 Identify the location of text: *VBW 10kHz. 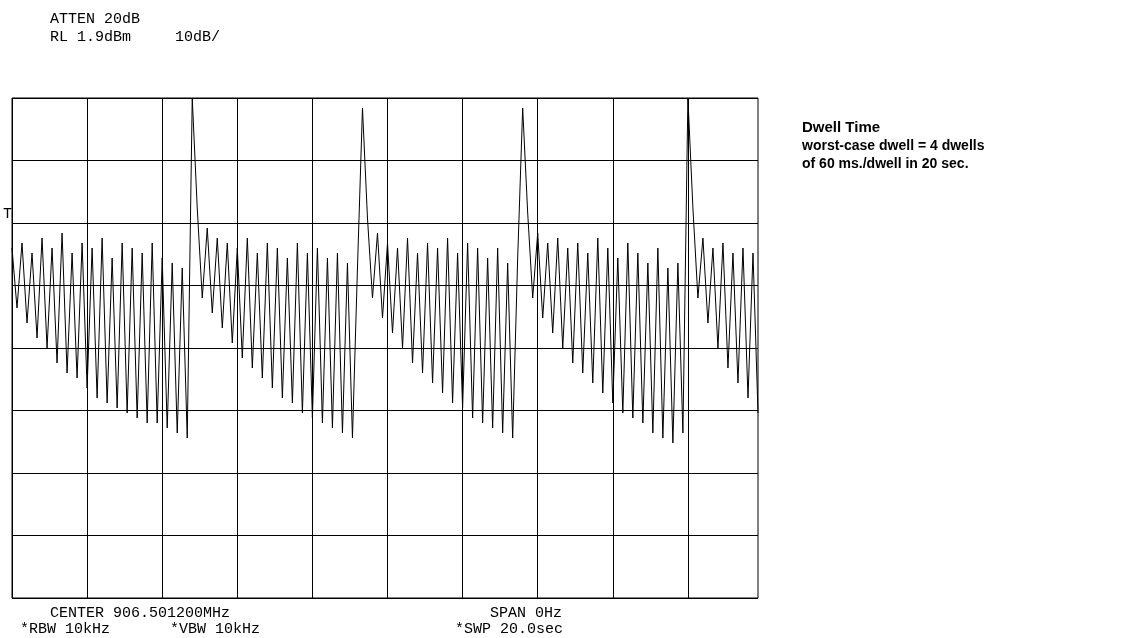
(215, 629).